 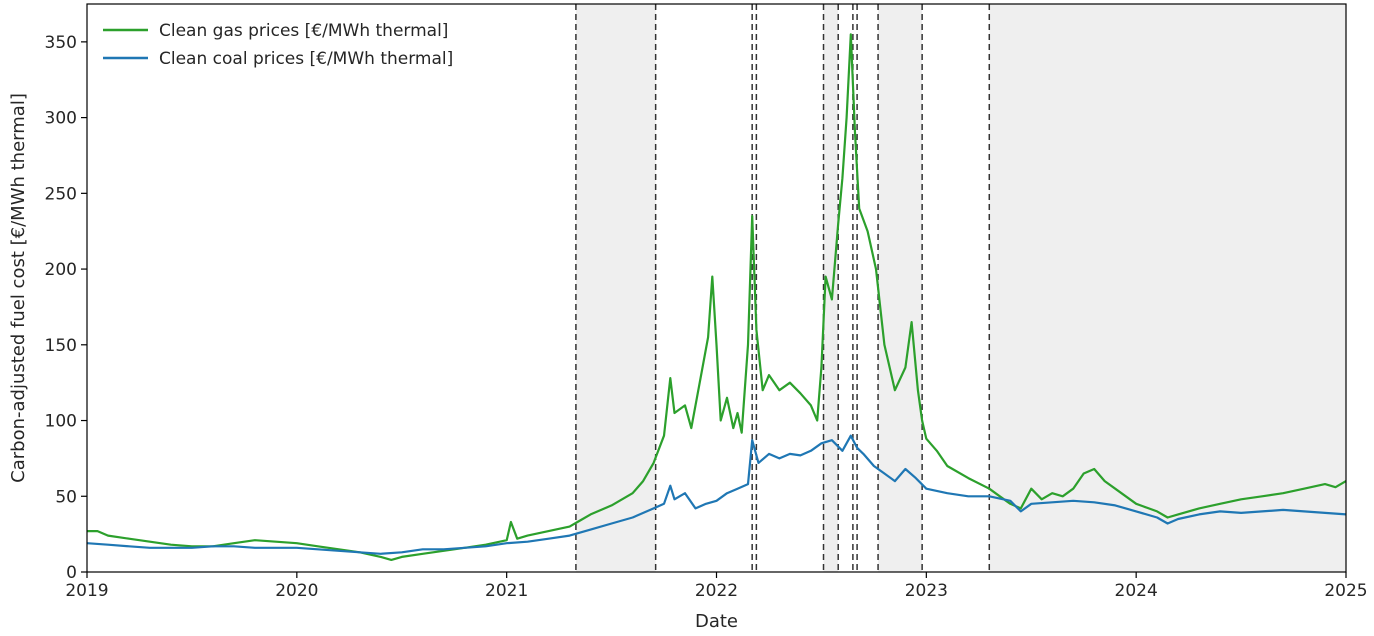 What do you see at coordinates (506, 591) in the screenshot?
I see `x-tick-label: 2021` at bounding box center [506, 591].